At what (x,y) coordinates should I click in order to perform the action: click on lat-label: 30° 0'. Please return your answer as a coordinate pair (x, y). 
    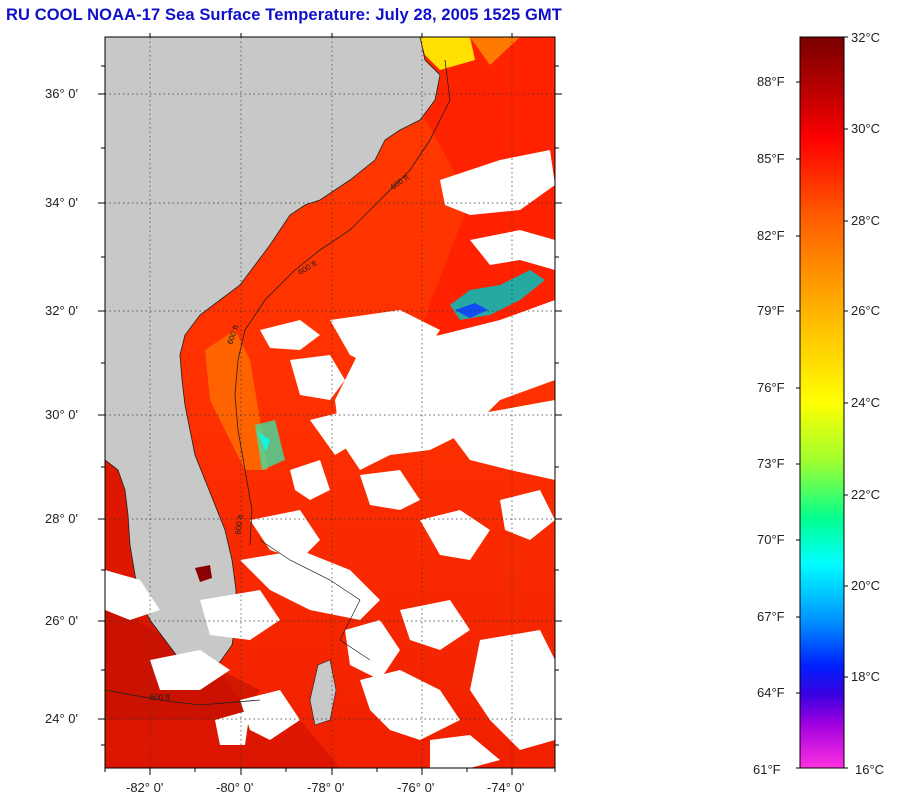
    Looking at the image, I should click on (61, 414).